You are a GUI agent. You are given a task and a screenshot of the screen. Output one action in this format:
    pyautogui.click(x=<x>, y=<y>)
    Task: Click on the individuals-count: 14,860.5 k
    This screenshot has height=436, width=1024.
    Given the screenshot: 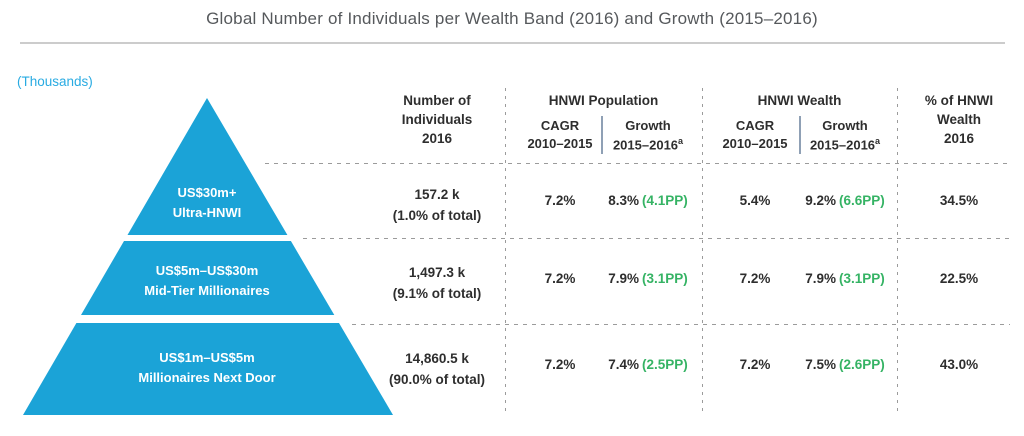 What is the action you would take?
    pyautogui.click(x=437, y=358)
    